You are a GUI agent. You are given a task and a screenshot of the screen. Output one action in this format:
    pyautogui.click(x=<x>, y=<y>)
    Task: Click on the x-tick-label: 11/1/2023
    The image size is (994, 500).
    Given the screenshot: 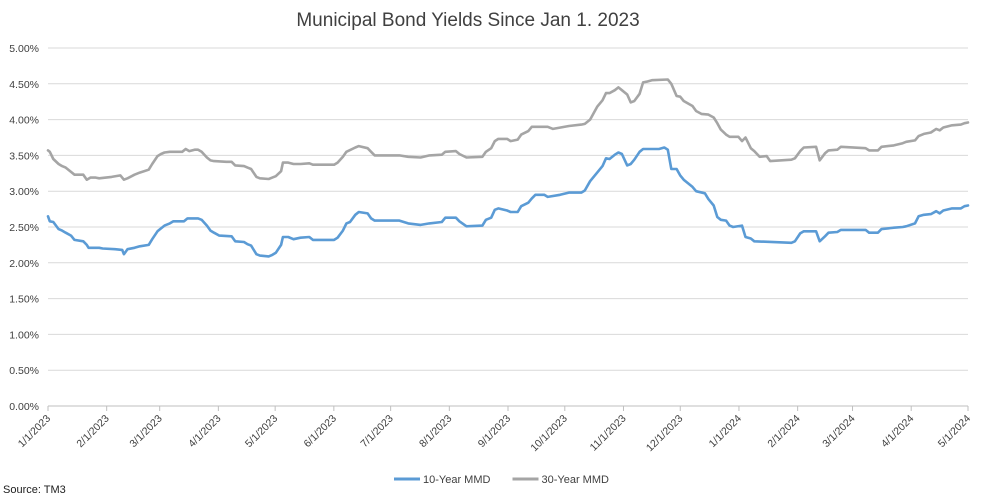 What is the action you would take?
    pyautogui.click(x=608, y=433)
    